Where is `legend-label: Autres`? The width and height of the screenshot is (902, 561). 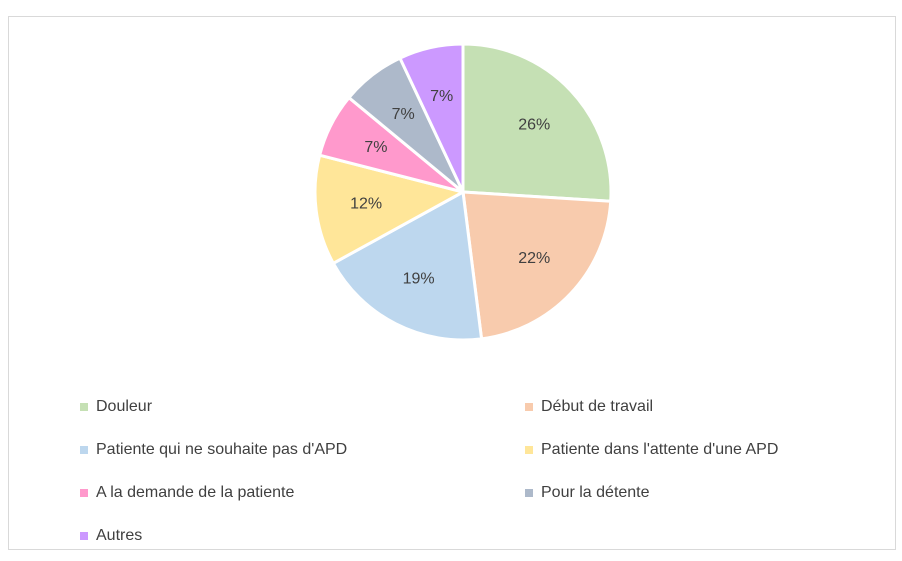 legend-label: Autres is located at coordinates (119, 535).